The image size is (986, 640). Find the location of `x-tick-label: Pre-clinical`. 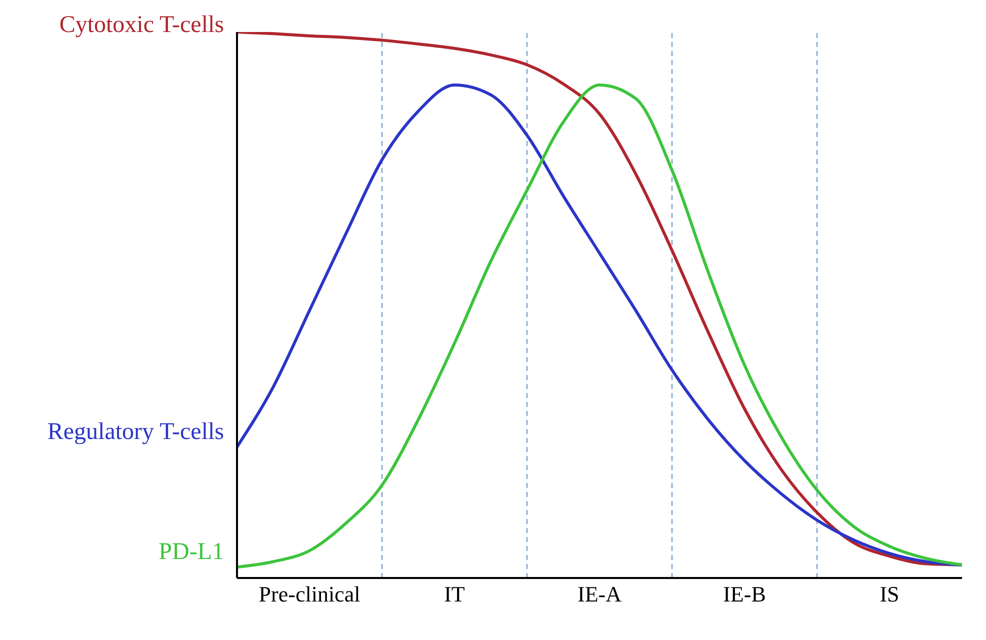

x-tick-label: Pre-clinical is located at coordinates (309, 594).